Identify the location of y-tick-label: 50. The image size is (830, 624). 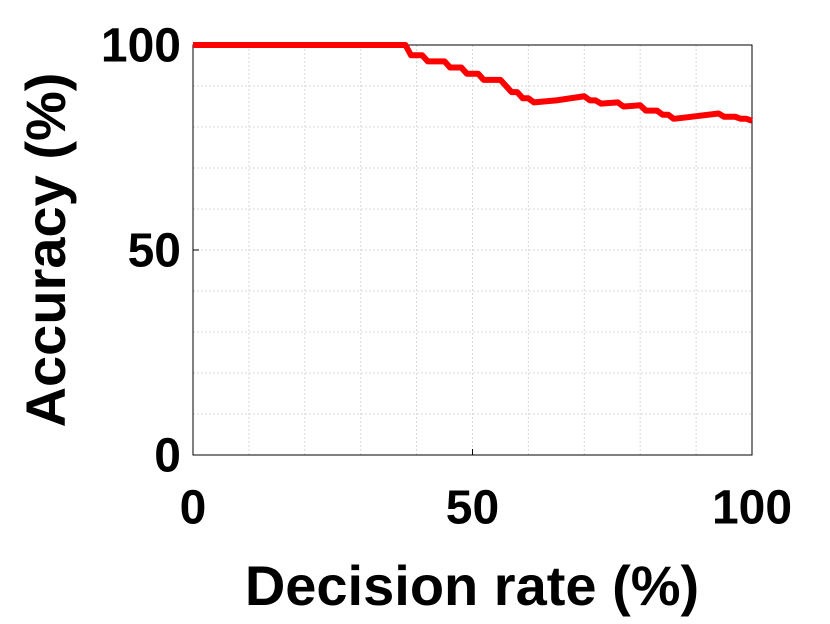
(154, 251).